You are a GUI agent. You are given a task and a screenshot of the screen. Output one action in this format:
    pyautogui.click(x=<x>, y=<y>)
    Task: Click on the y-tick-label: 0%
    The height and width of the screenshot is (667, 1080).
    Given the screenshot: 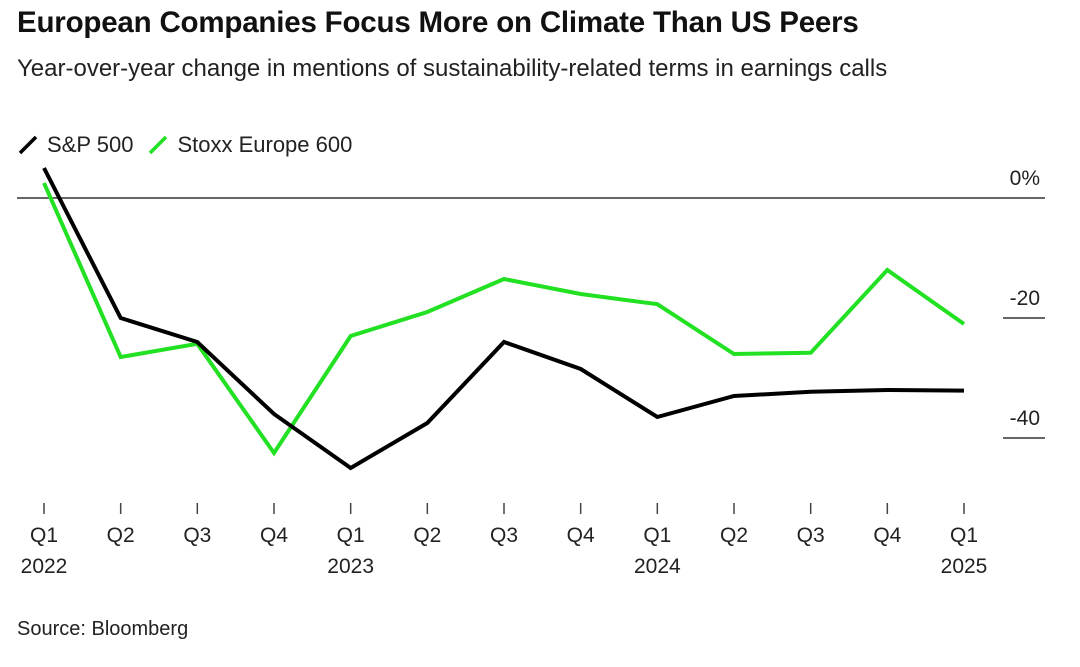 What is the action you would take?
    pyautogui.click(x=1025, y=178)
    